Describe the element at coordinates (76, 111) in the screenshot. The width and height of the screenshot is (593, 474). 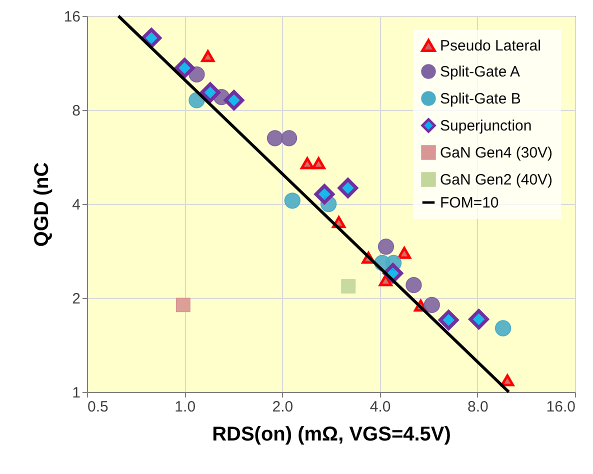
I see `y-tick-label: 8` at that location.